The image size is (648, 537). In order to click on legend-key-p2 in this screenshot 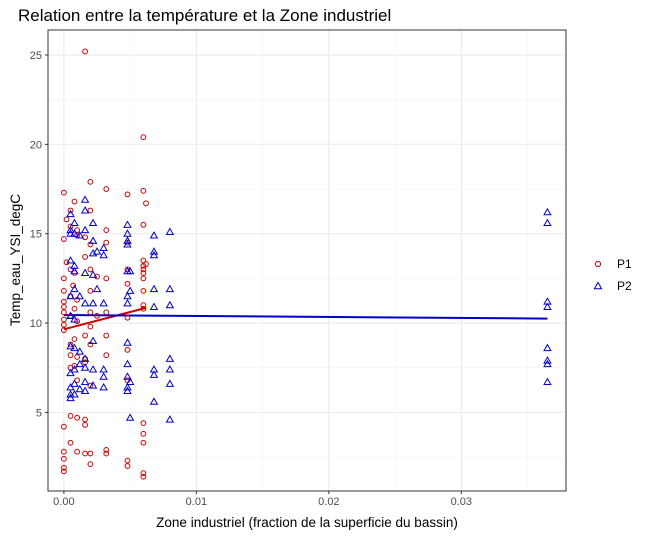, I will do `click(598, 285)`.